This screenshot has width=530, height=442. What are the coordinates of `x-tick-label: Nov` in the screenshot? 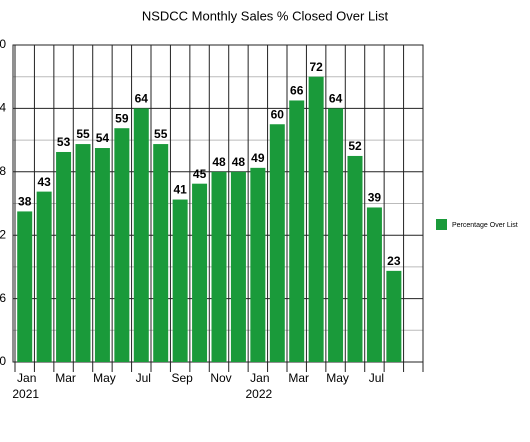 It's located at (220, 378).